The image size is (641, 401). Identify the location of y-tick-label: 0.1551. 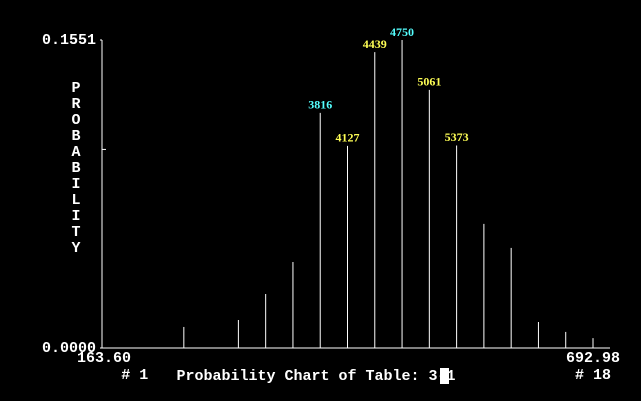
(69, 40).